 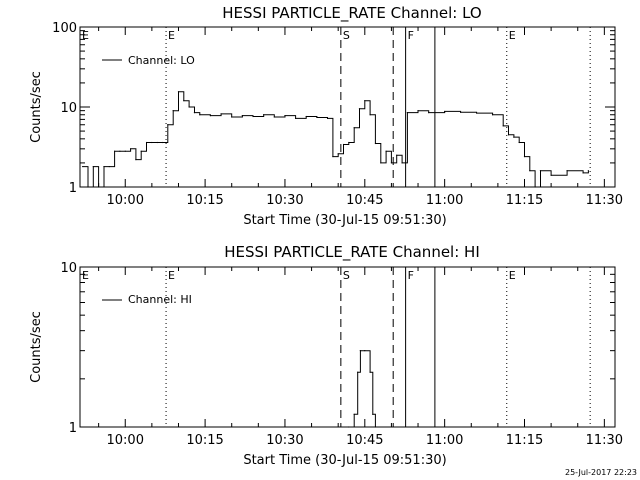 What do you see at coordinates (204, 200) in the screenshot?
I see `x-tick-label: 10:15` at bounding box center [204, 200].